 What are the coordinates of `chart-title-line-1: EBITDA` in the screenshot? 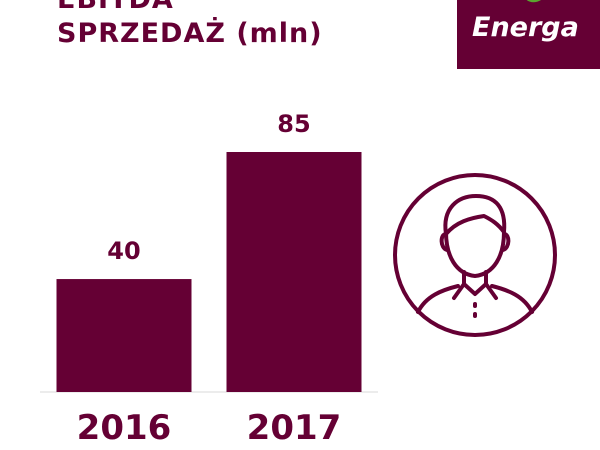 It's located at (115, 7).